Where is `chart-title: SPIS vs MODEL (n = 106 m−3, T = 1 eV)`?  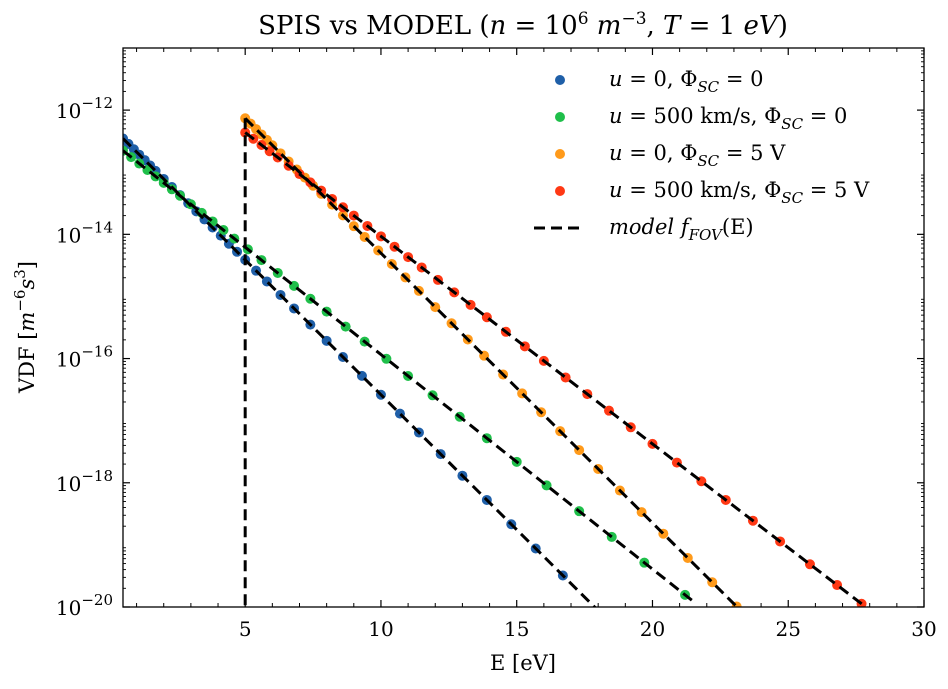 chart-title: SPIS vs MODEL (n = 106 m−3, T = 1 eV) is located at coordinates (523, 25).